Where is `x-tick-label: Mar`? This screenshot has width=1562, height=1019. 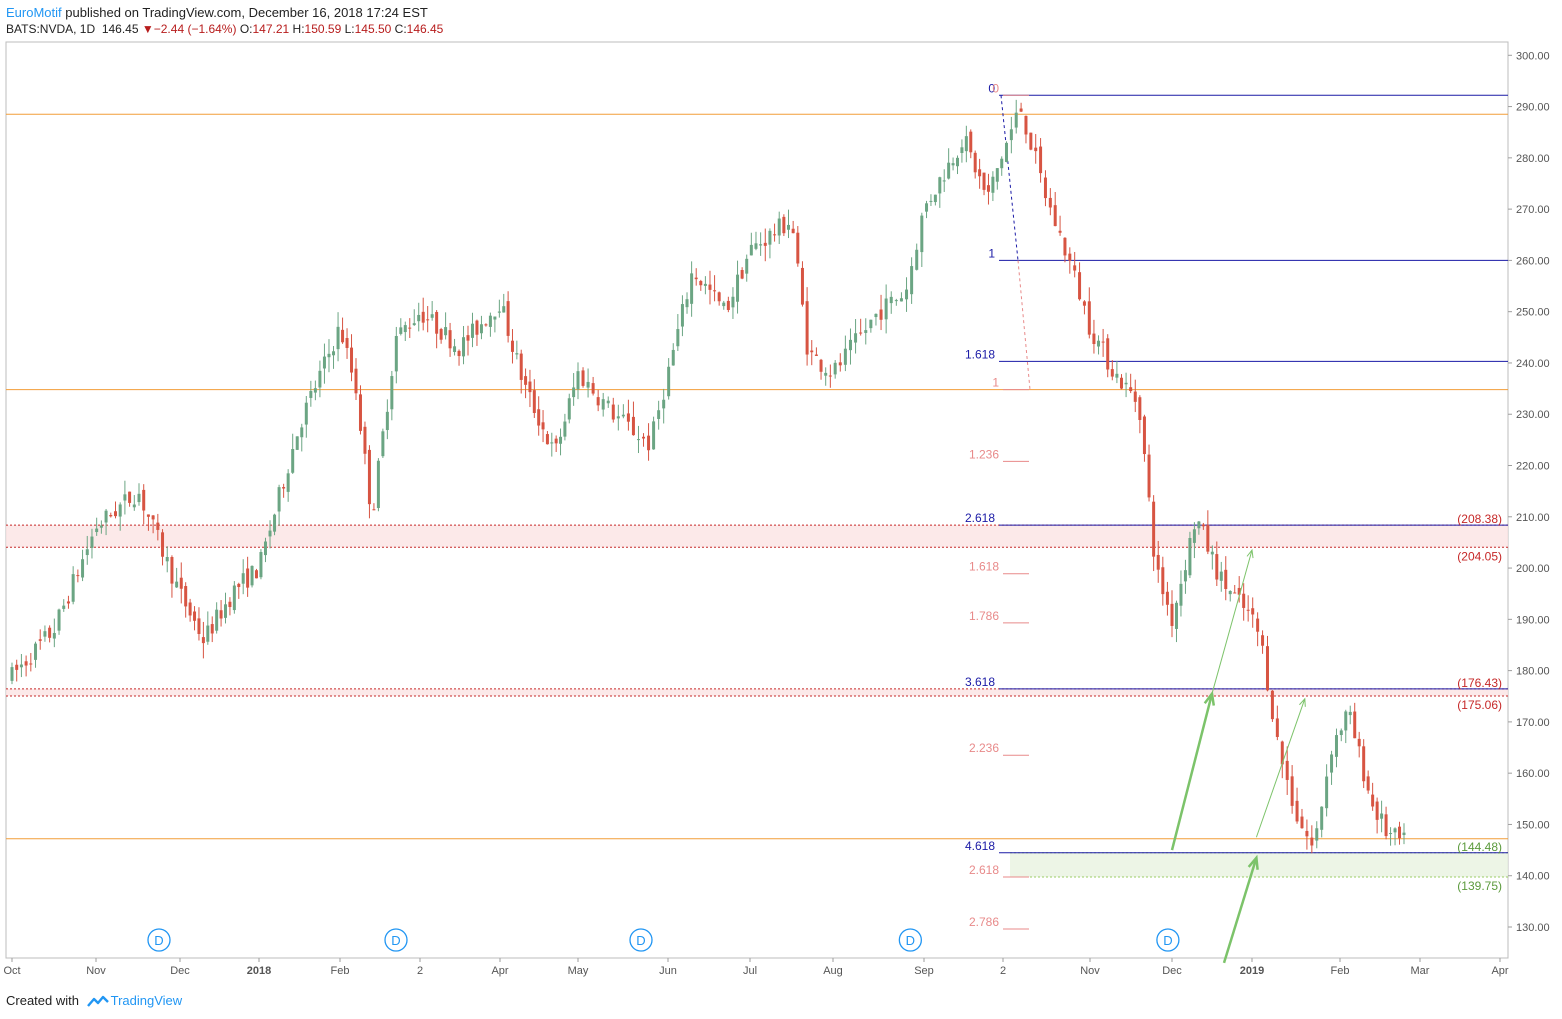 x-tick-label: Mar is located at coordinates (1420, 971).